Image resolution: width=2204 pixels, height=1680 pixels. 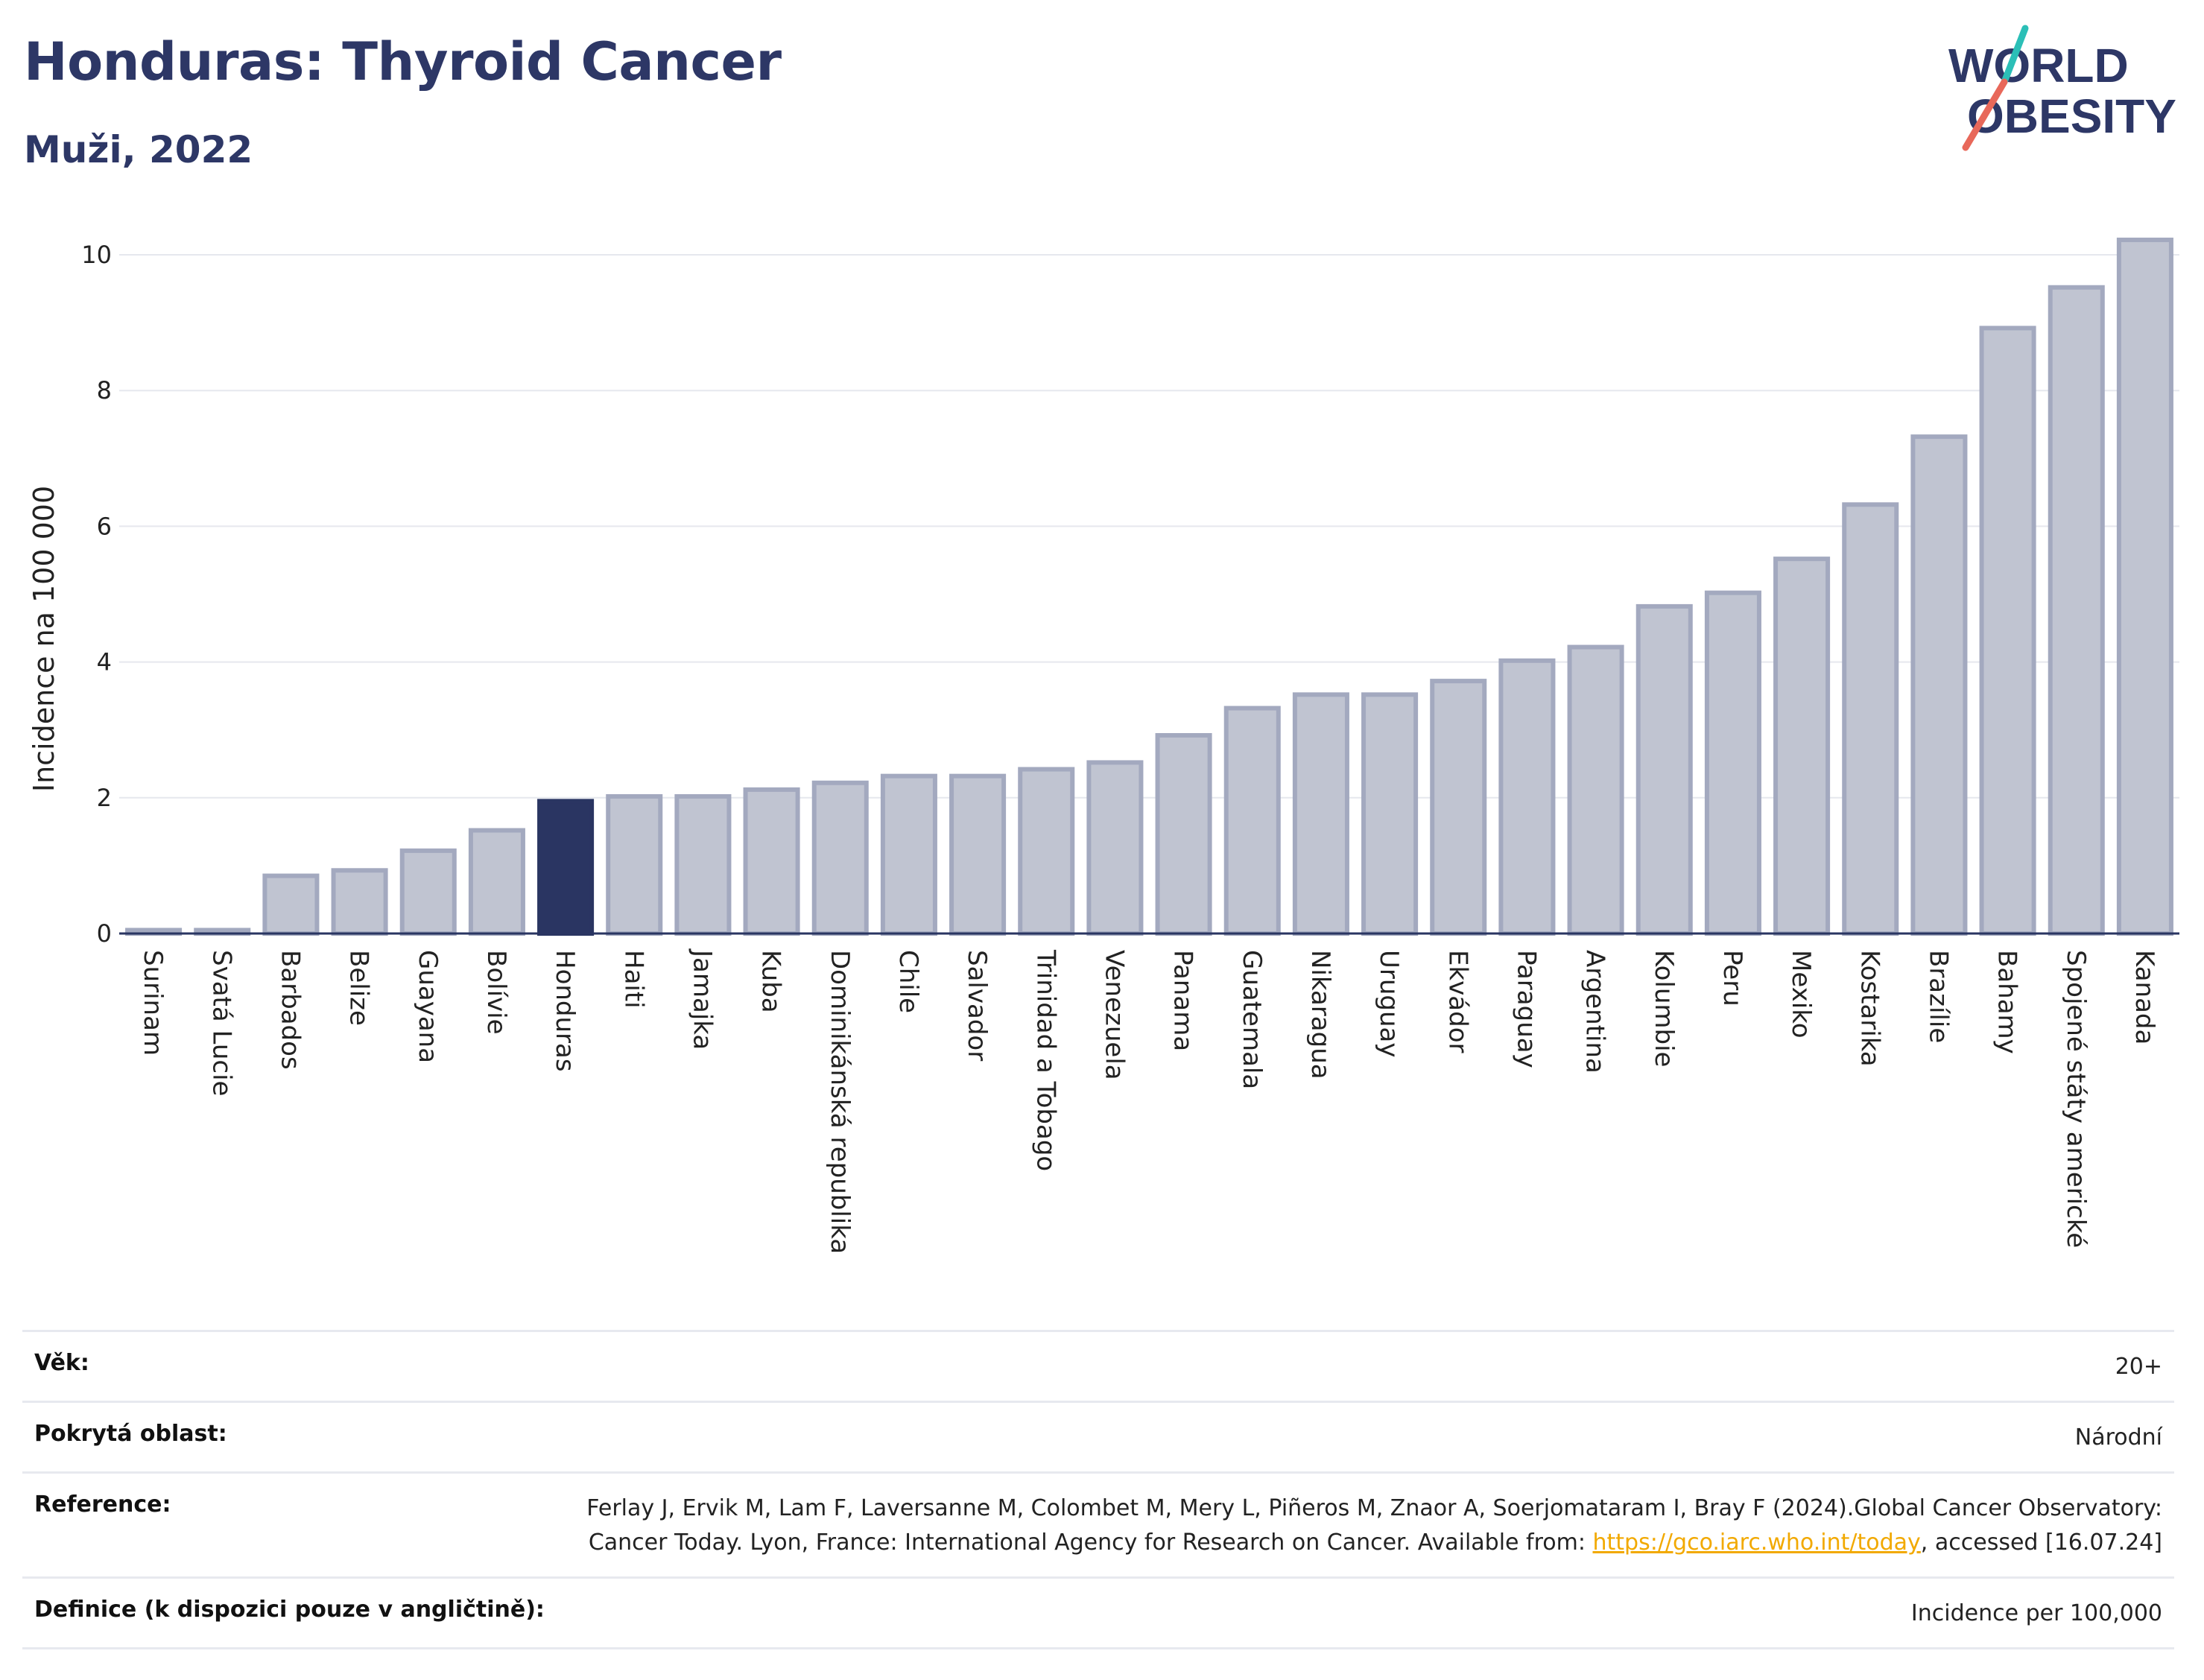 I want to click on x-tick-label: Salvador, so click(x=977, y=1005).